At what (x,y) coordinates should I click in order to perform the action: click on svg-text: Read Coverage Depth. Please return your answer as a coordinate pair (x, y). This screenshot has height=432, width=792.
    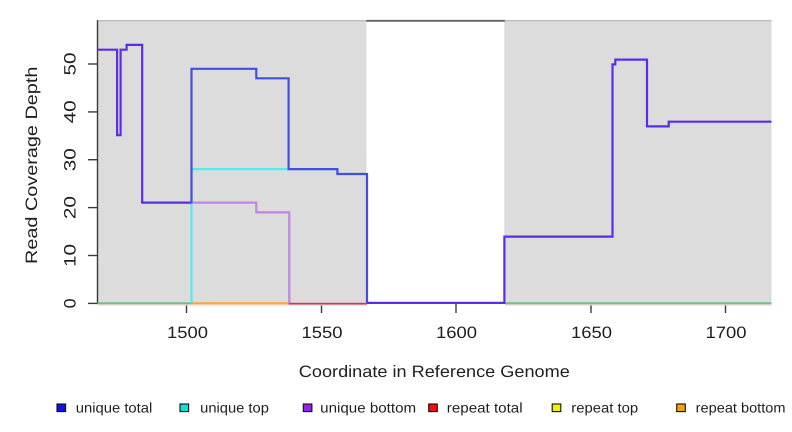
    Looking at the image, I should click on (32, 165).